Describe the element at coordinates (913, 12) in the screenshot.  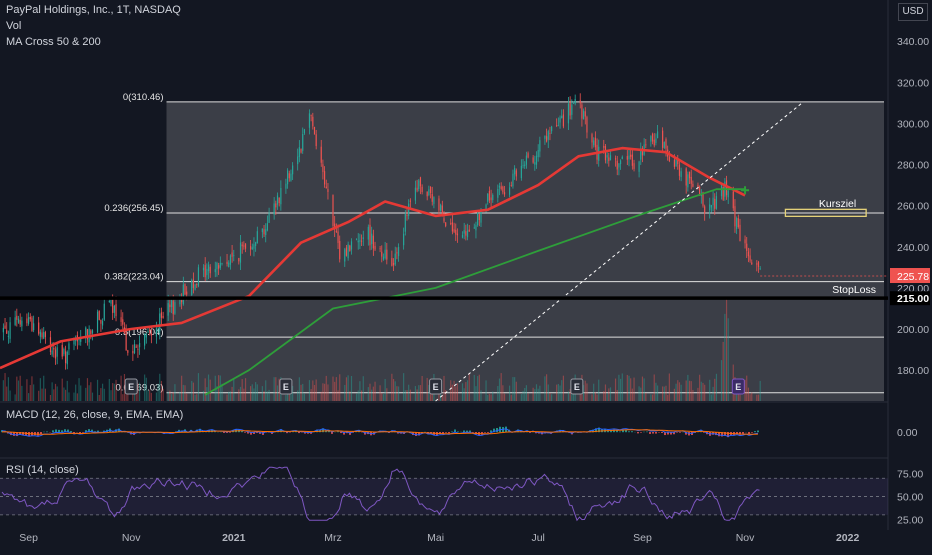
I see `currency-badge: USD` at that location.